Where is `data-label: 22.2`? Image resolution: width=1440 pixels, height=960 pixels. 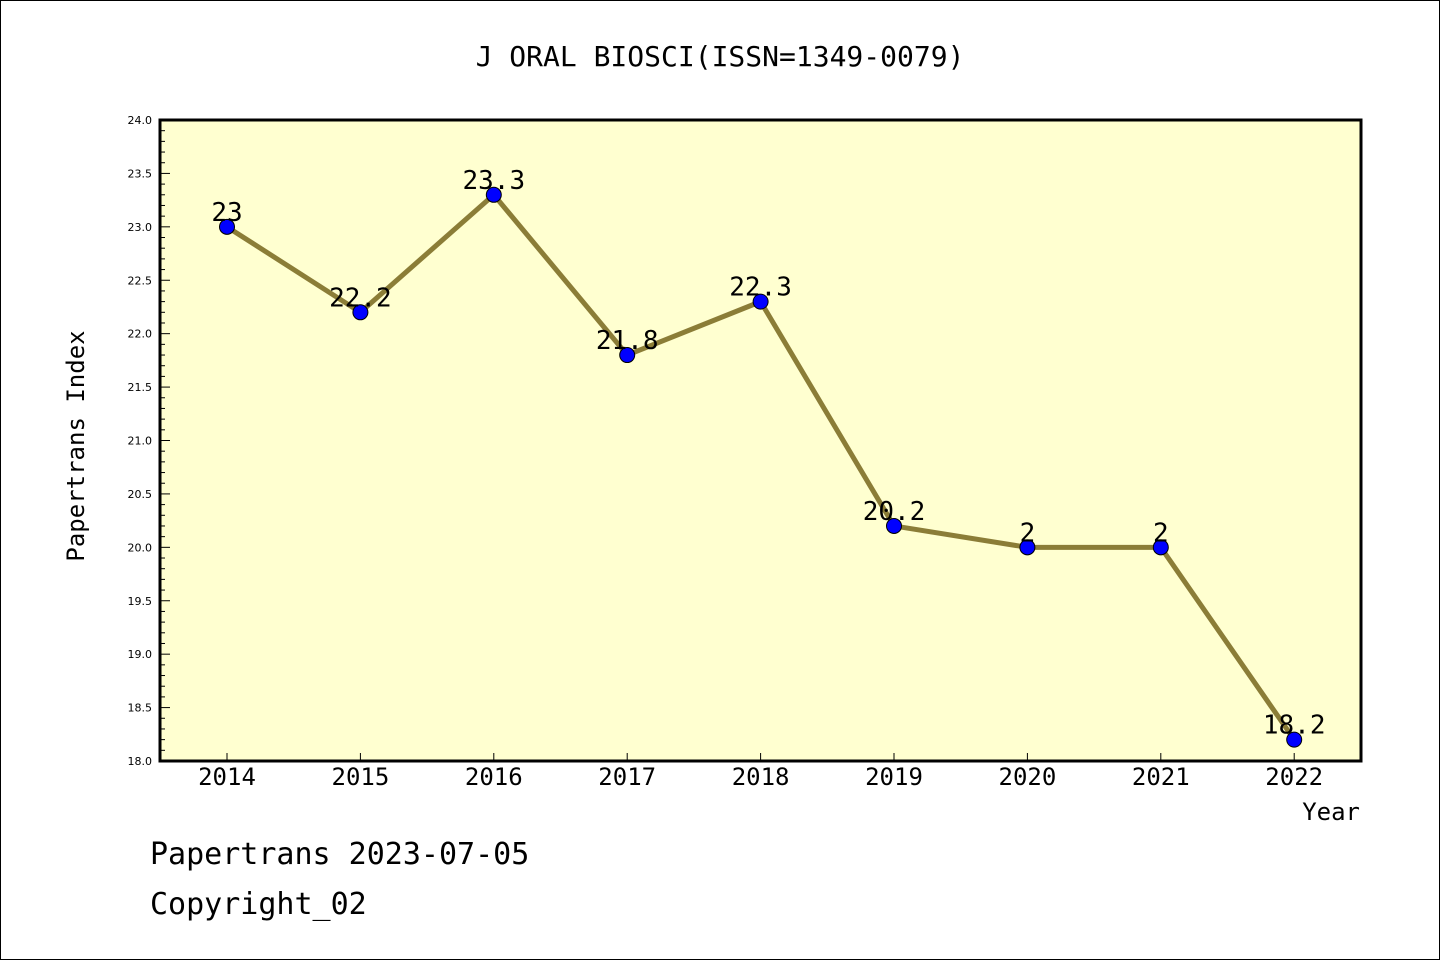 data-label: 22.2 is located at coordinates (360, 298).